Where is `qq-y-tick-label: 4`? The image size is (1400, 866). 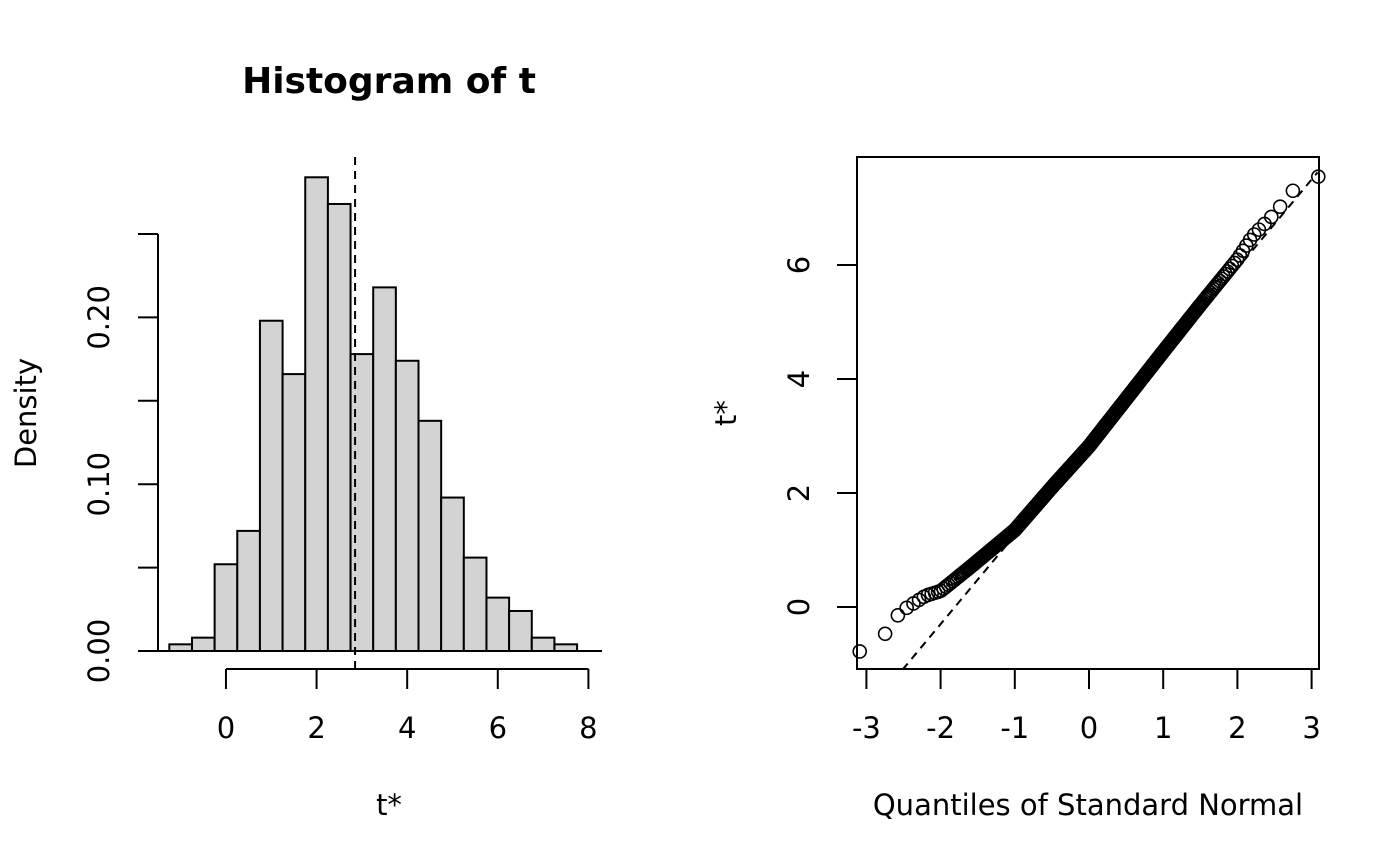 qq-y-tick-label: 4 is located at coordinates (799, 379).